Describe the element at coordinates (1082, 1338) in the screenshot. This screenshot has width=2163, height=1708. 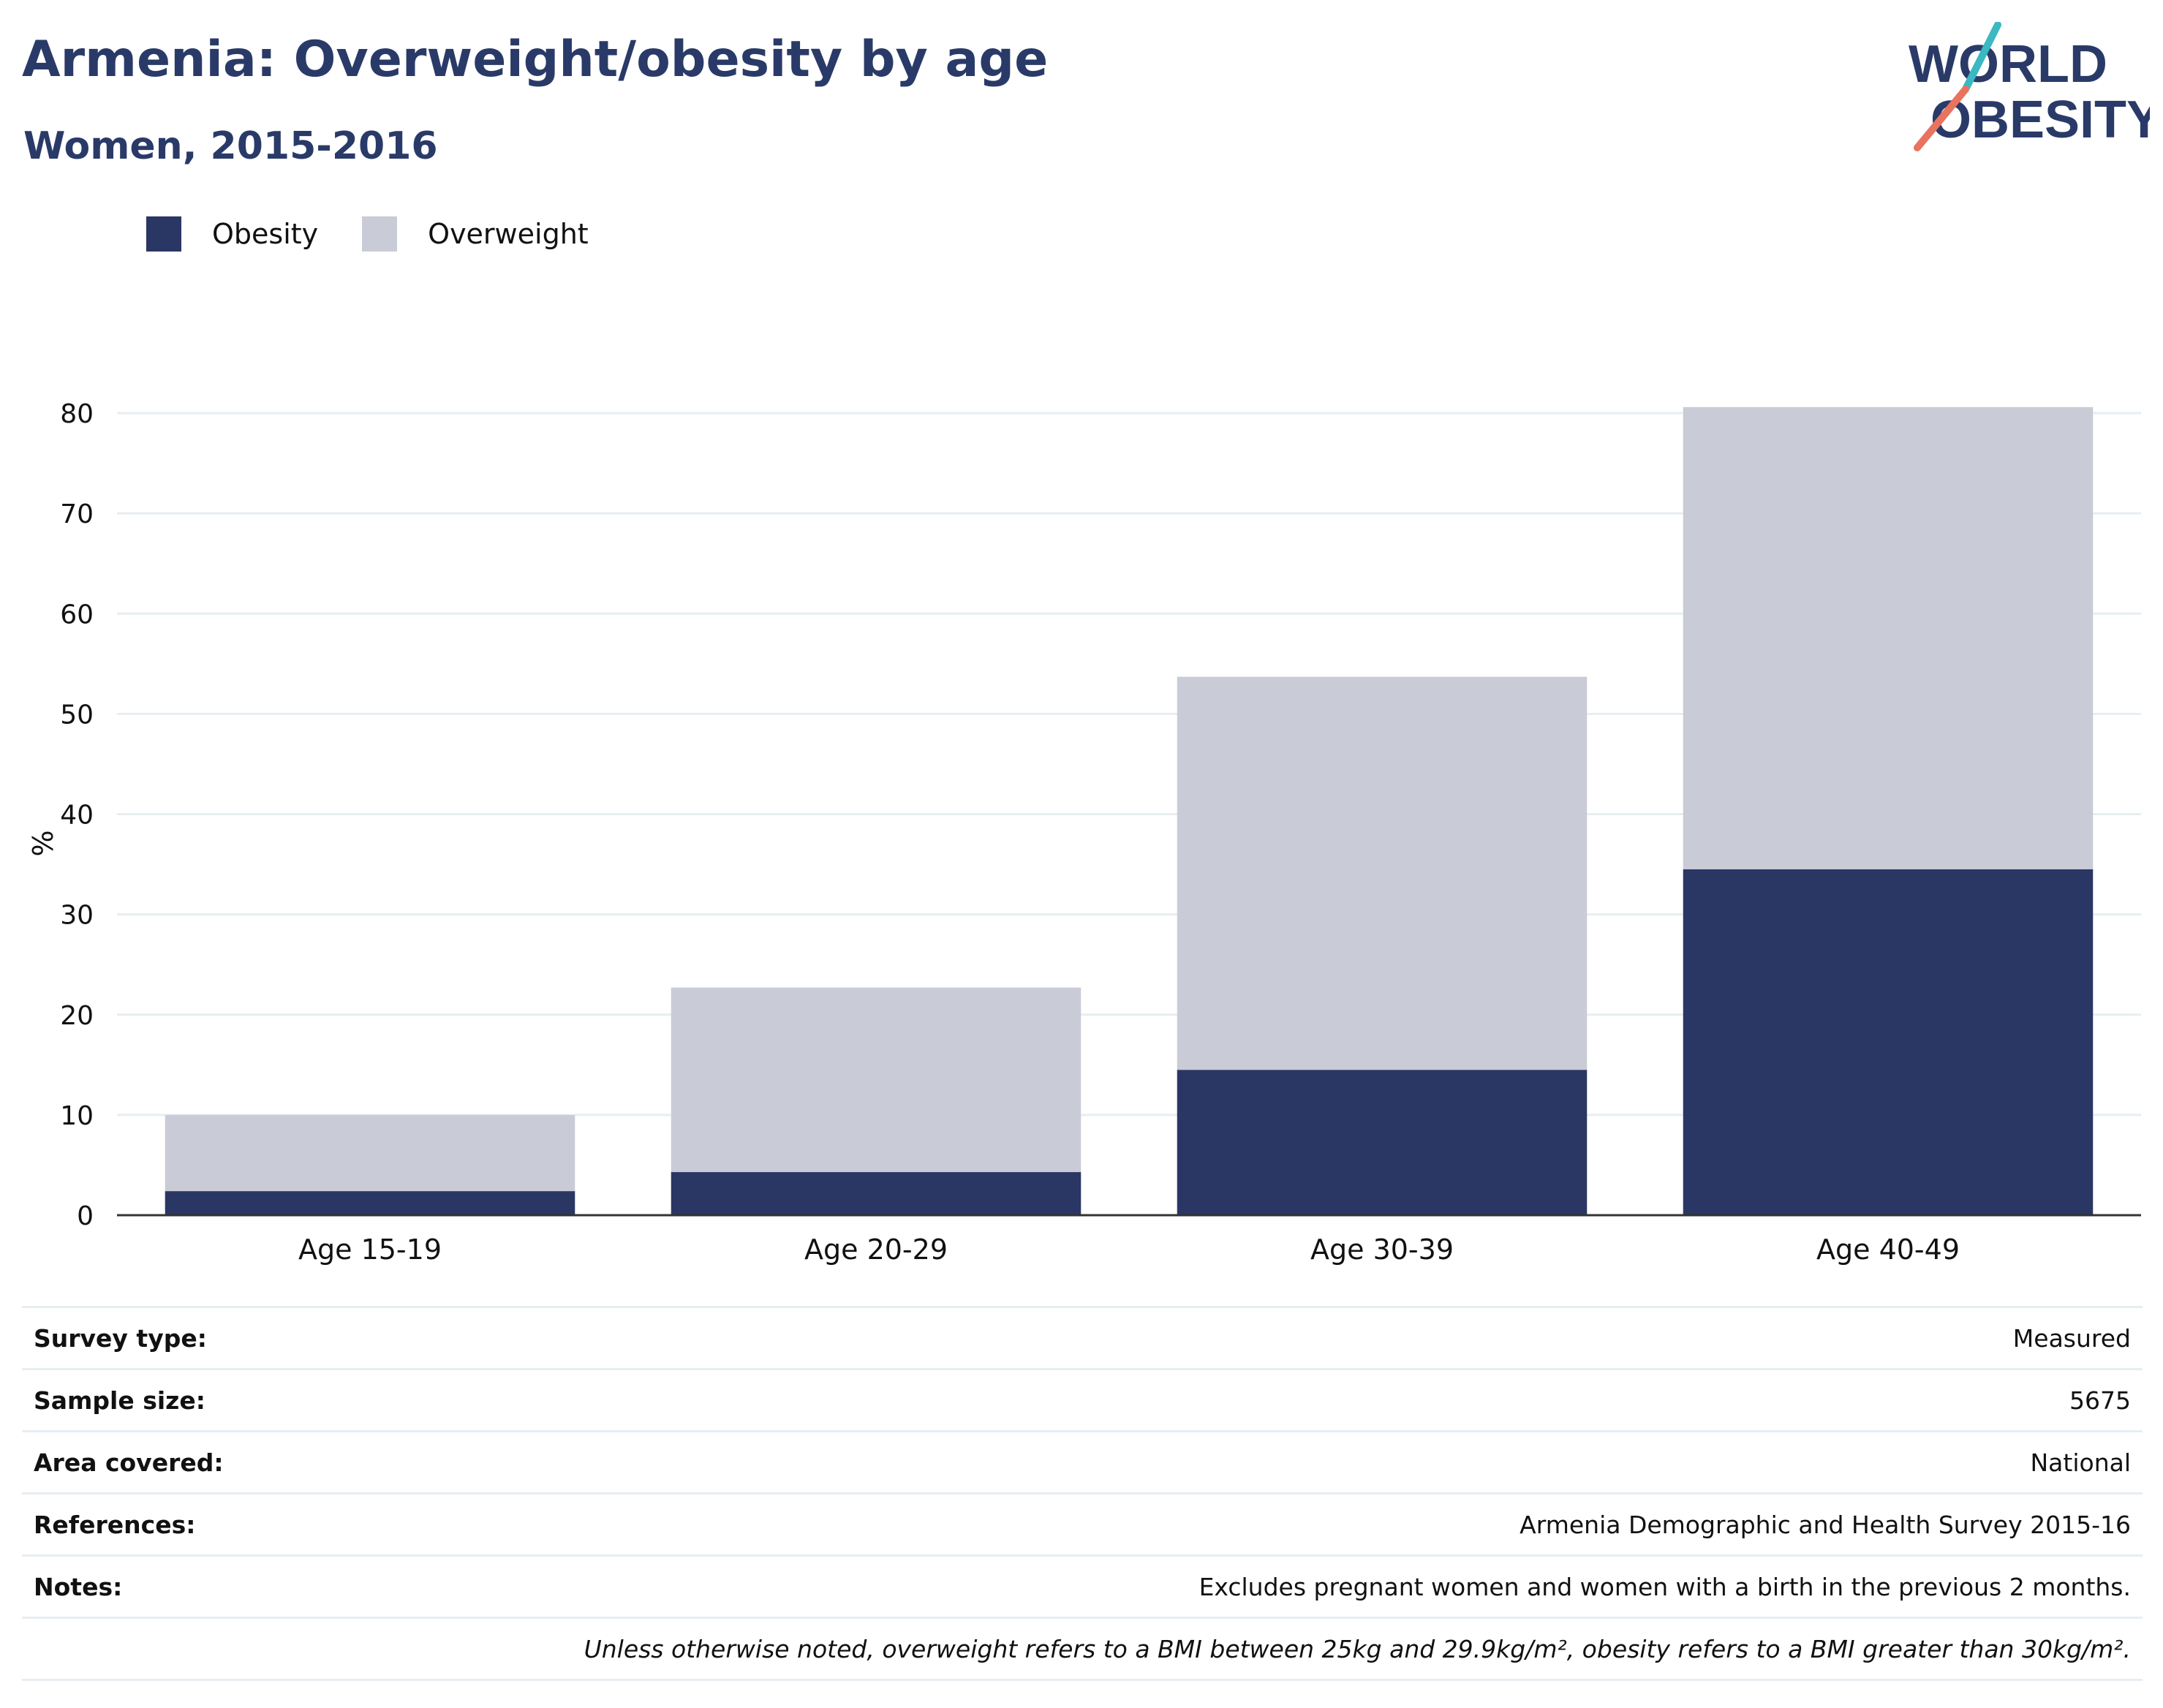
I see `info-row-survey-type: Survey type: Measured` at that location.